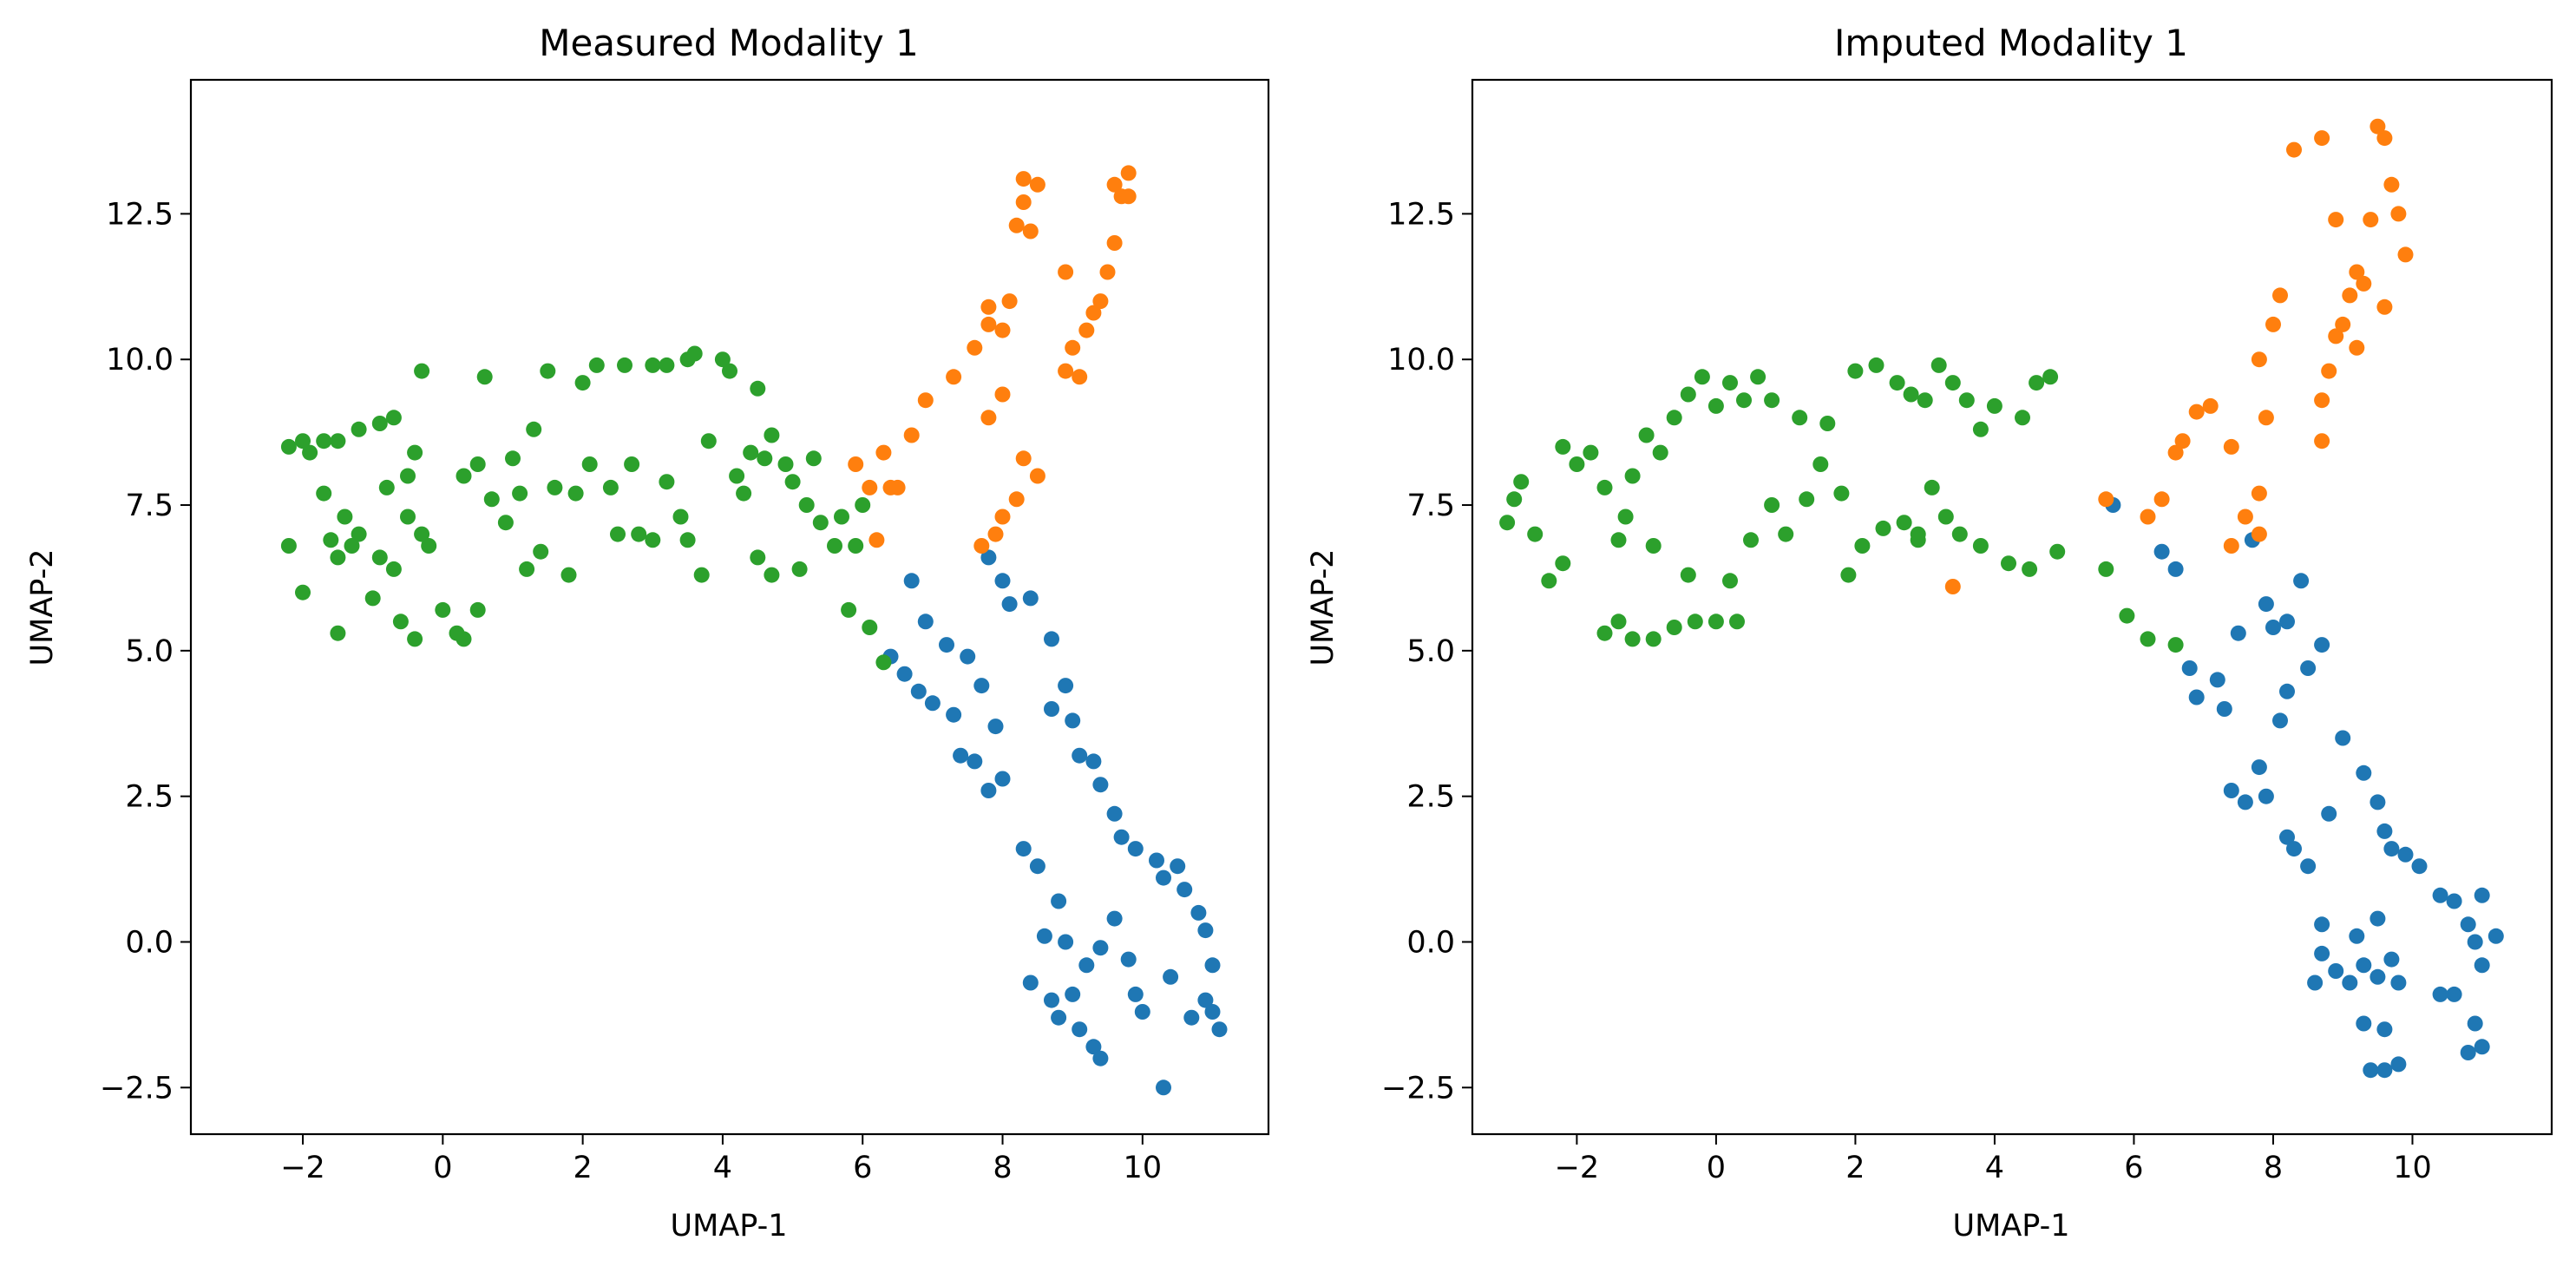 The height and width of the screenshot is (1273, 2576). Describe the element at coordinates (2011, 1226) in the screenshot. I see `x-axis-label: UMAP-1` at that location.